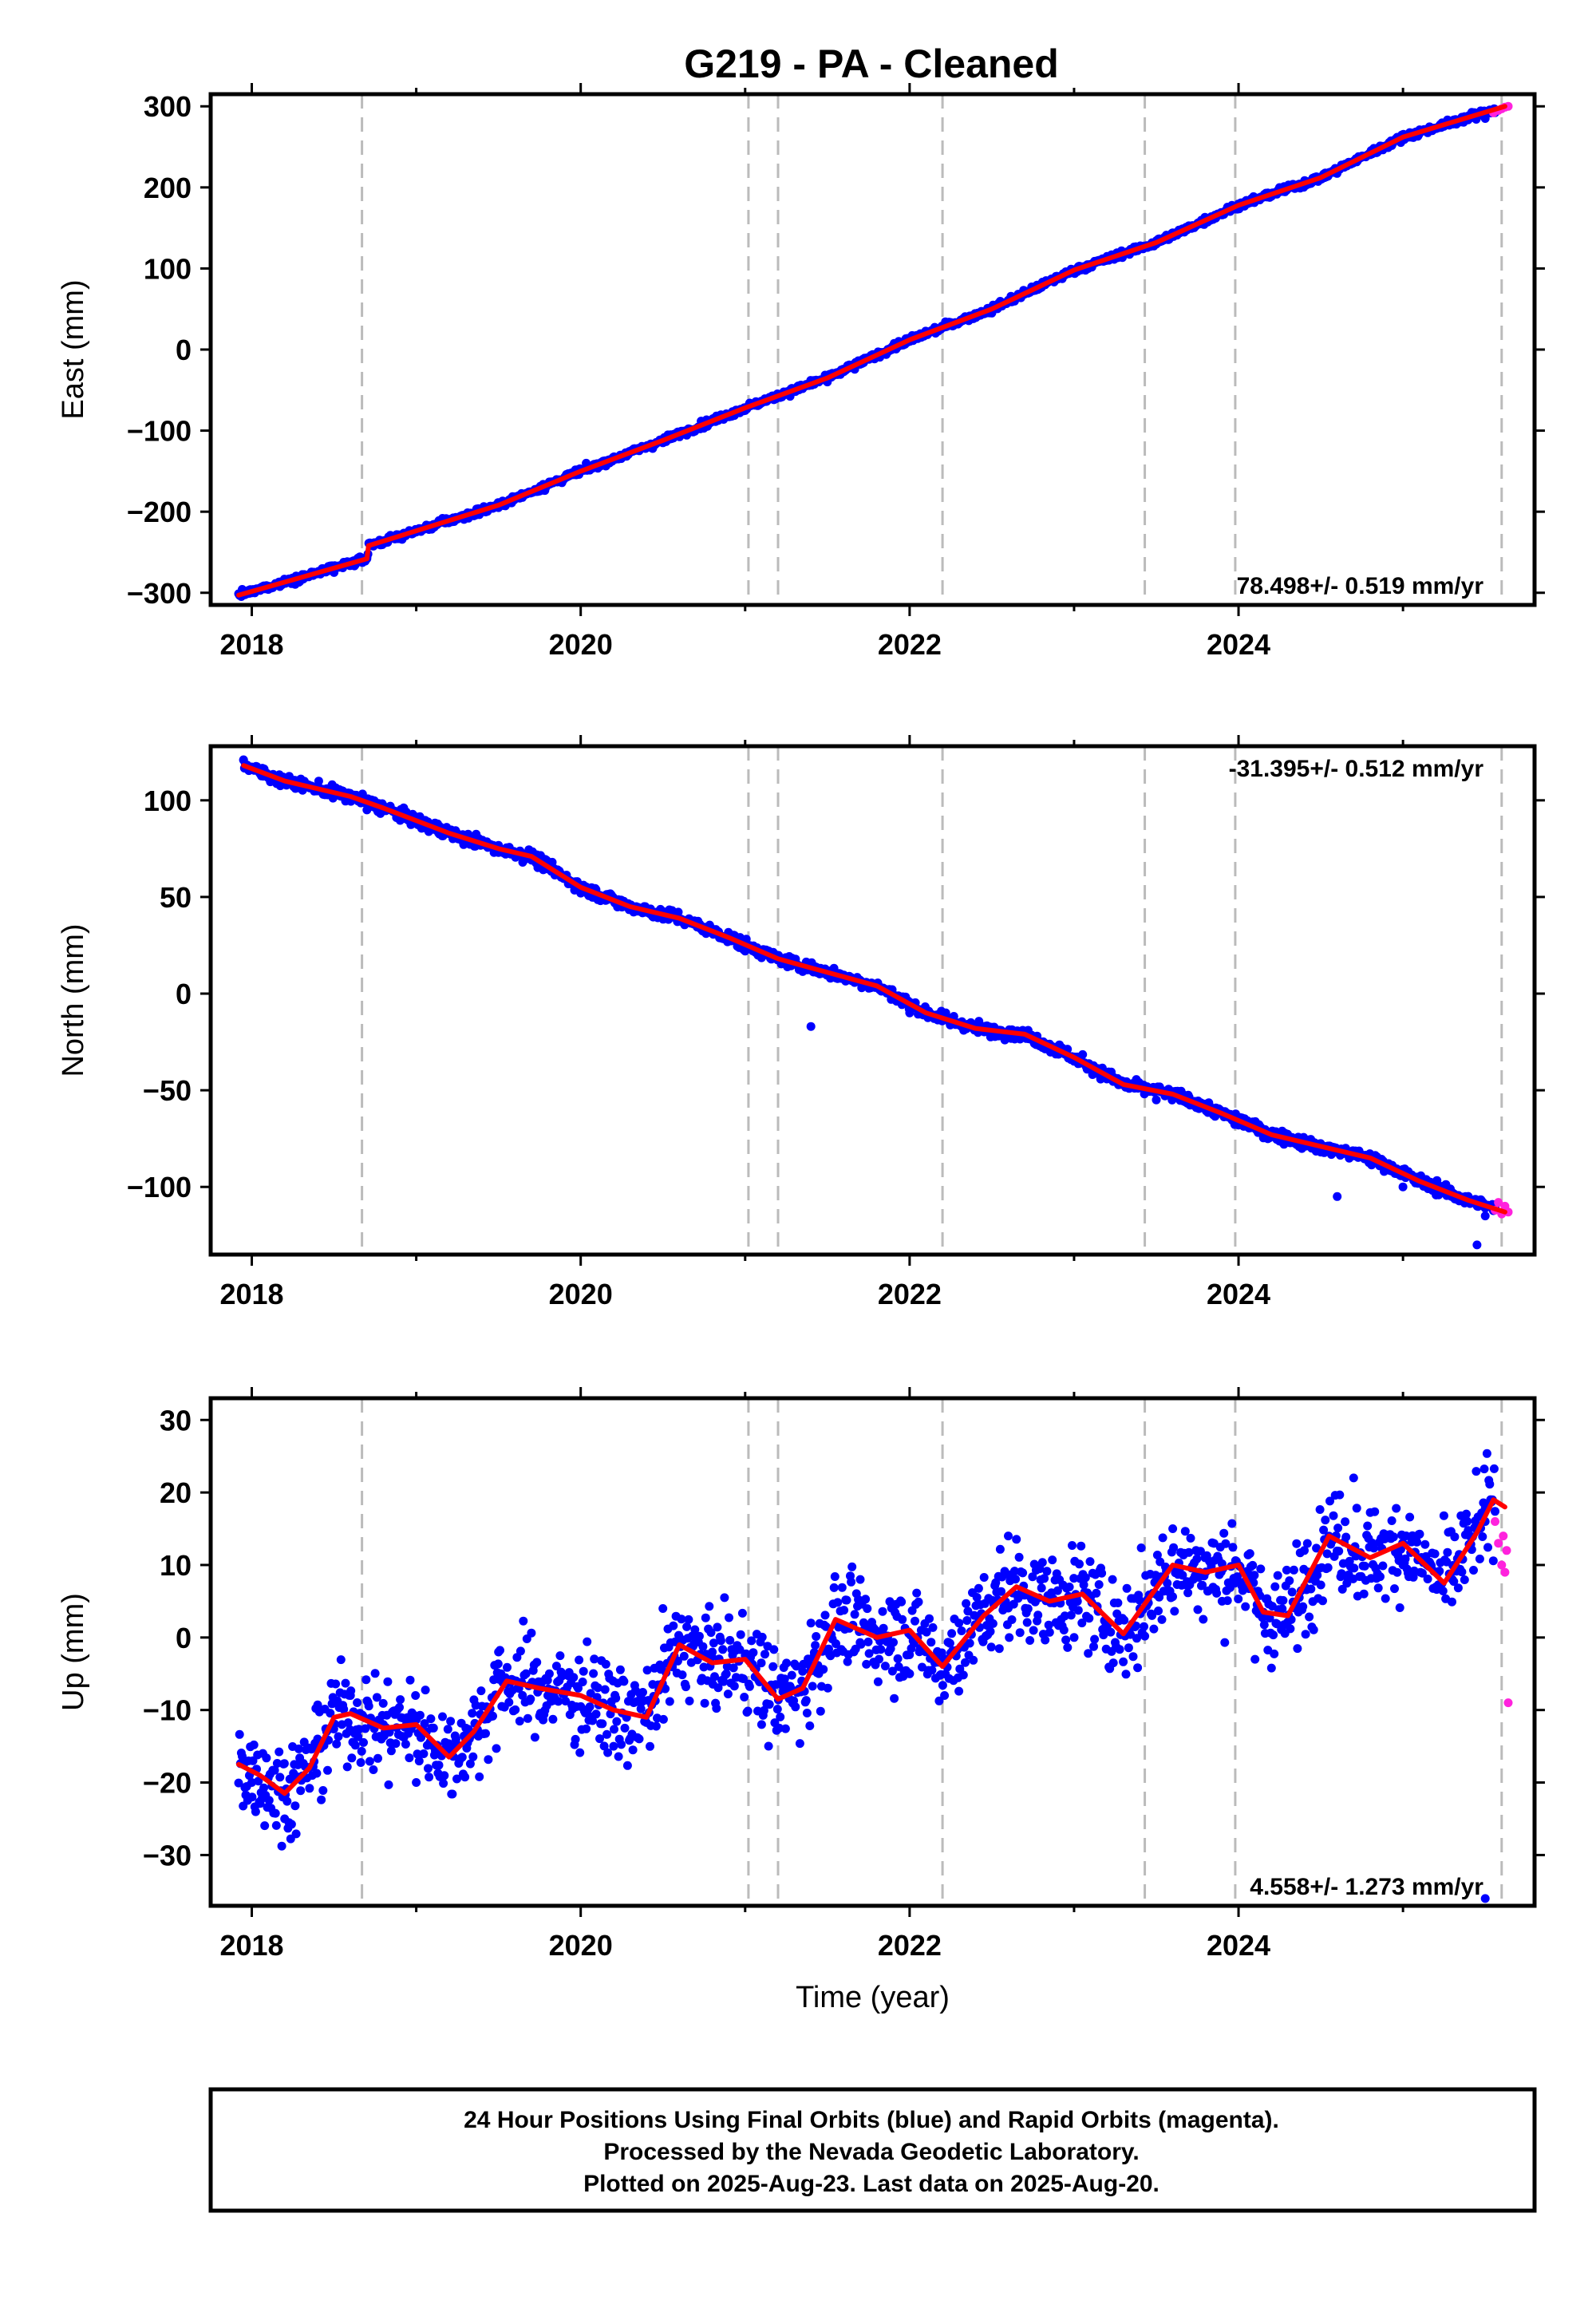 The height and width of the screenshot is (2316, 1596). I want to click on y-tick-label: −300, so click(159, 593).